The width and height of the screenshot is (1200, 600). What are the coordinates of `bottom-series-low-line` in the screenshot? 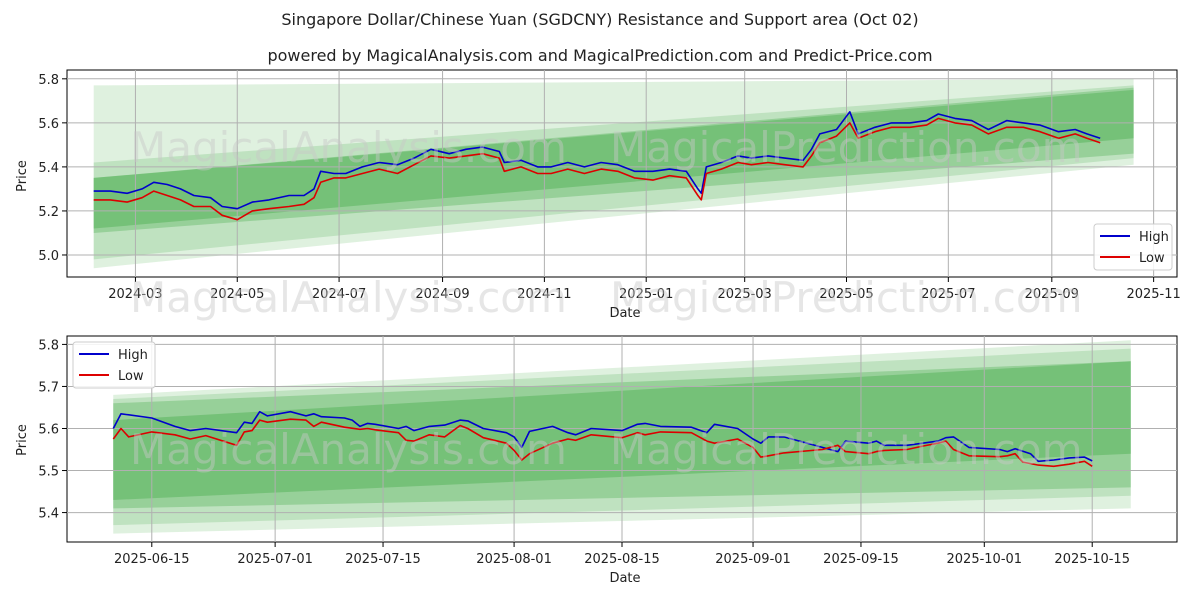 It's located at (602, 443).